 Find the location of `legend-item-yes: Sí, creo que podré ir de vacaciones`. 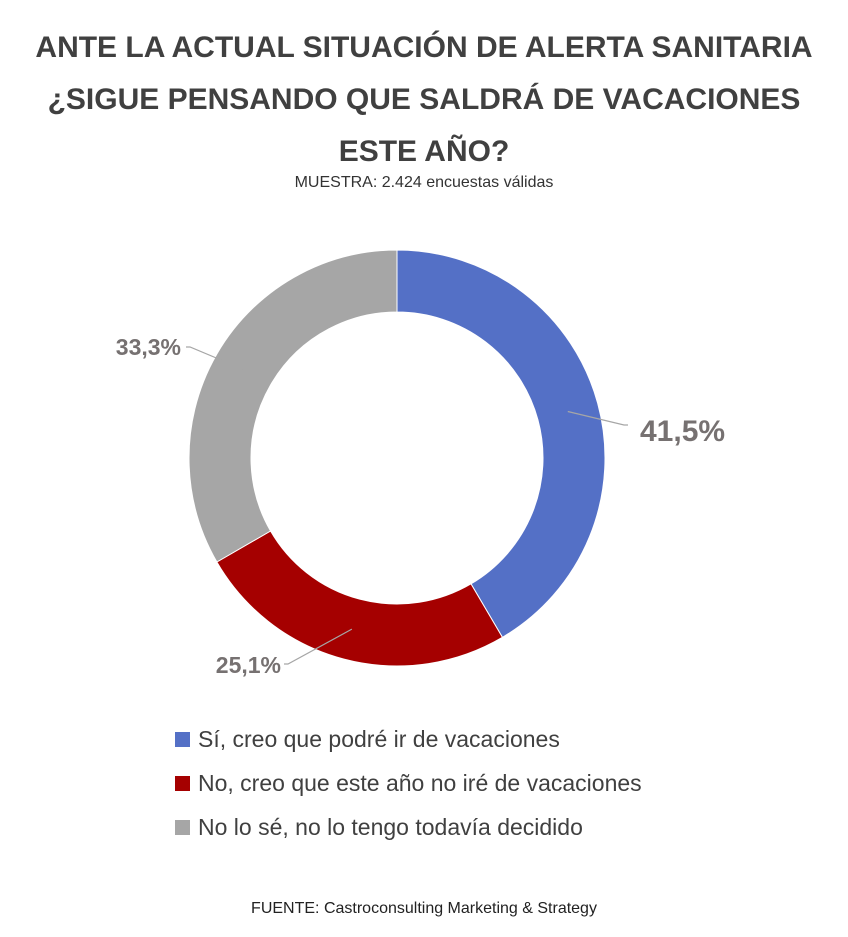

legend-item-yes: Sí, creo que podré ir de vacaciones is located at coordinates (408, 739).